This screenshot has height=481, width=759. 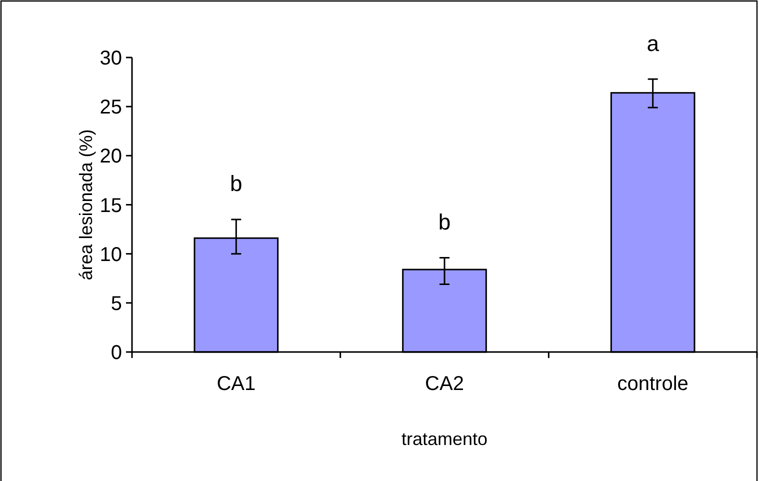 What do you see at coordinates (116, 353) in the screenshot?
I see `y-tick-label: 0` at bounding box center [116, 353].